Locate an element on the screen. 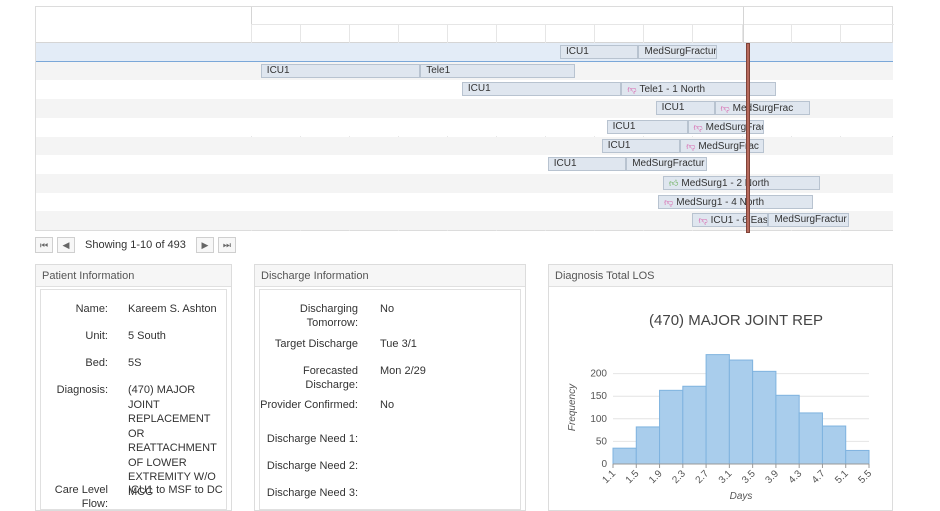 This screenshot has width=940, height=511. field-label: Name: is located at coordinates (91, 309).